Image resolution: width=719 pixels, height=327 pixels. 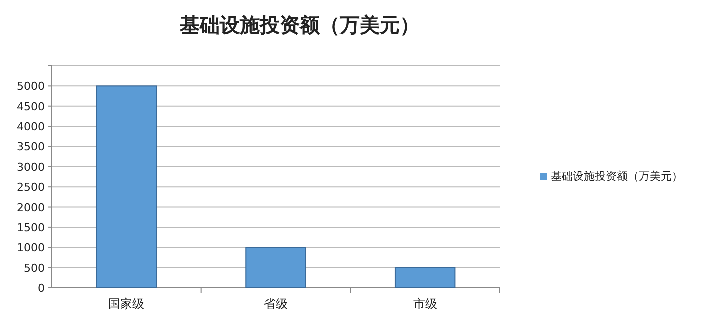 What do you see at coordinates (41, 288) in the screenshot?
I see `y-tick-label: 0` at bounding box center [41, 288].